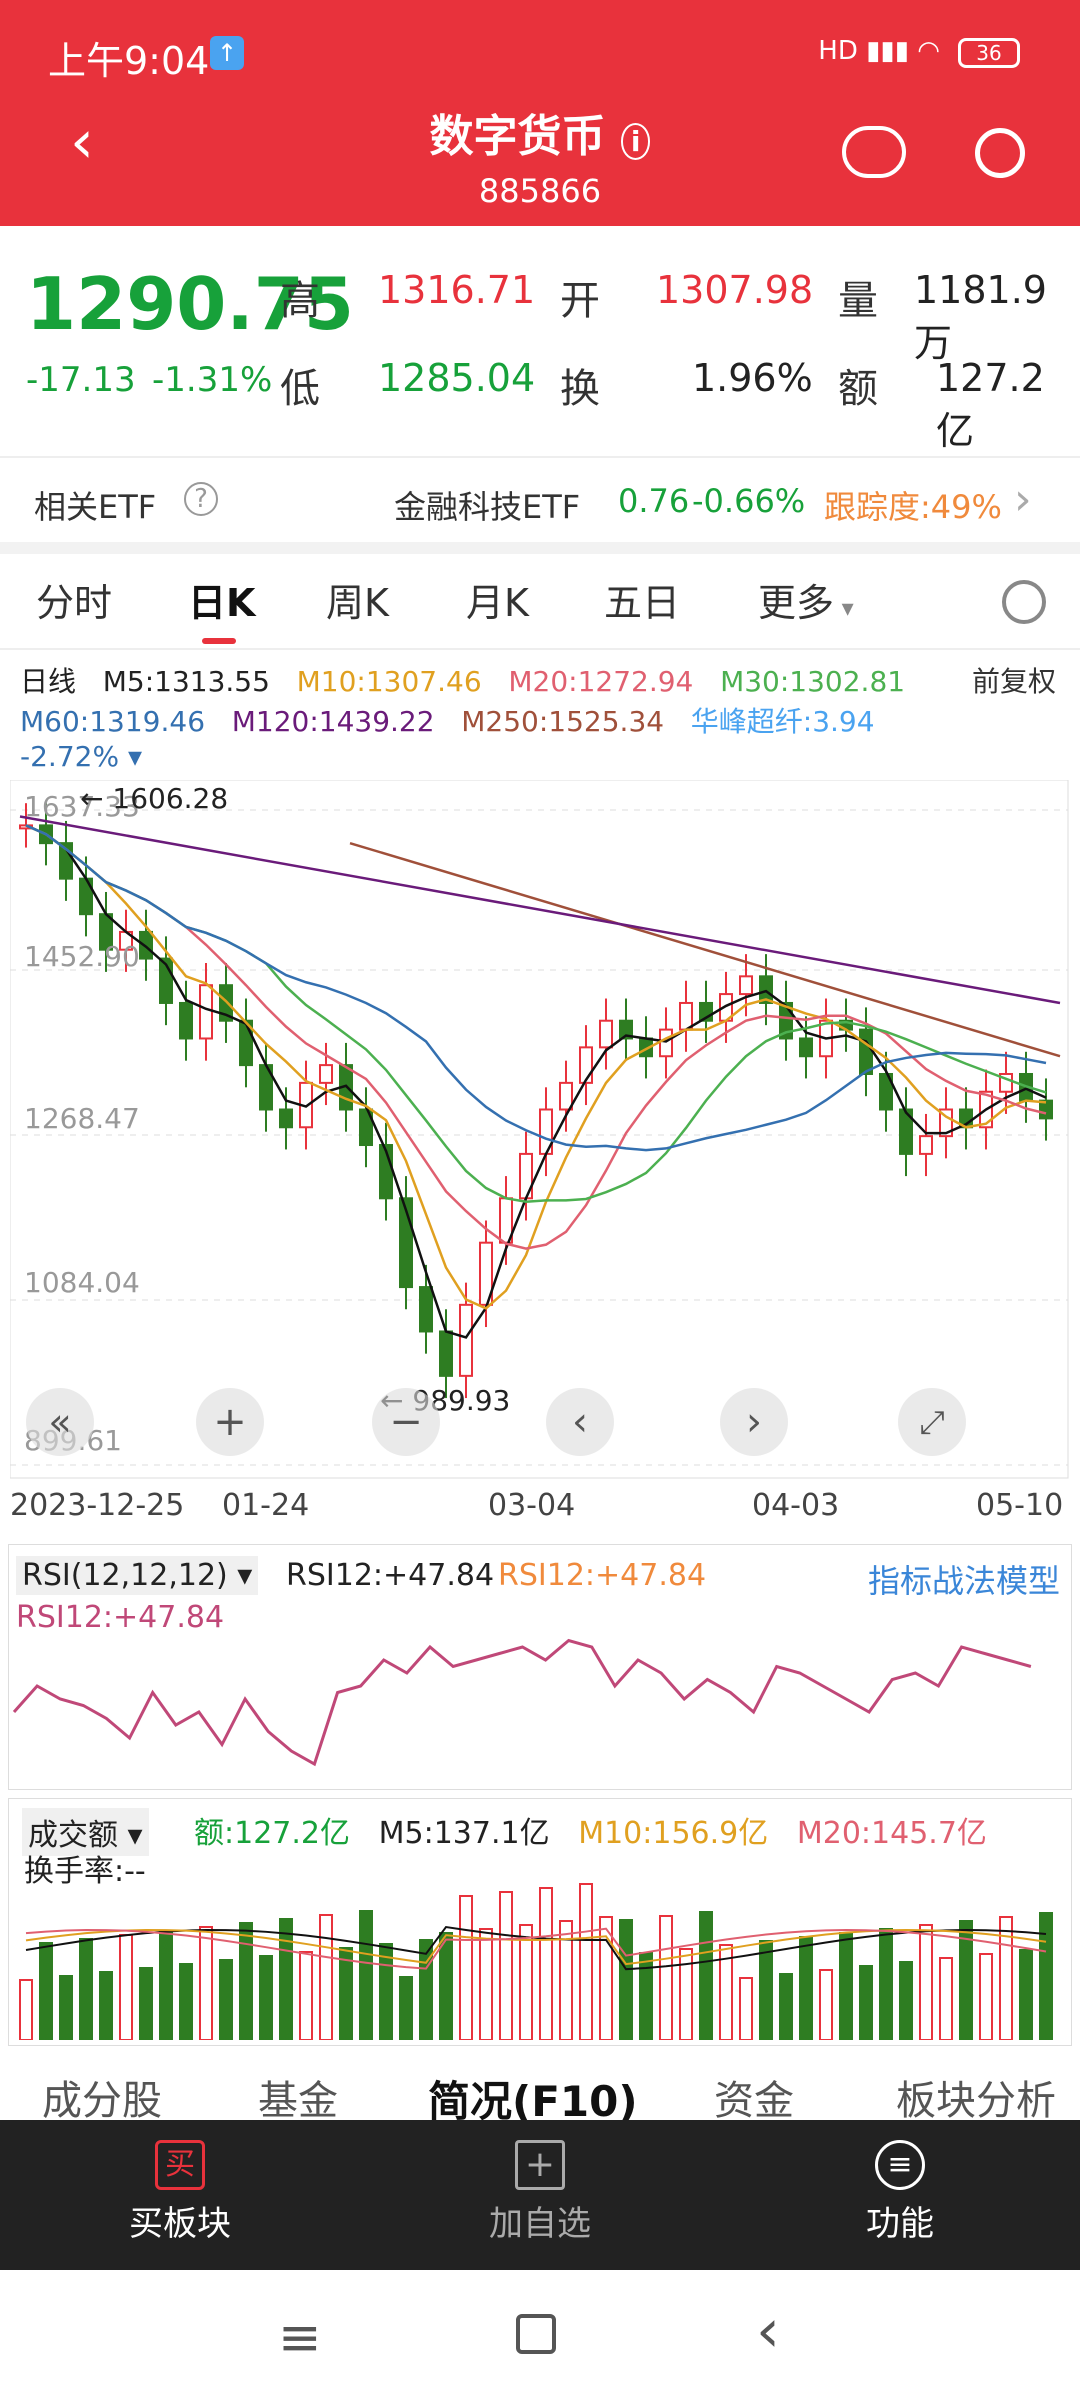 The height and width of the screenshot is (2400, 1080). I want to click on search-icon, so click(1000, 153).